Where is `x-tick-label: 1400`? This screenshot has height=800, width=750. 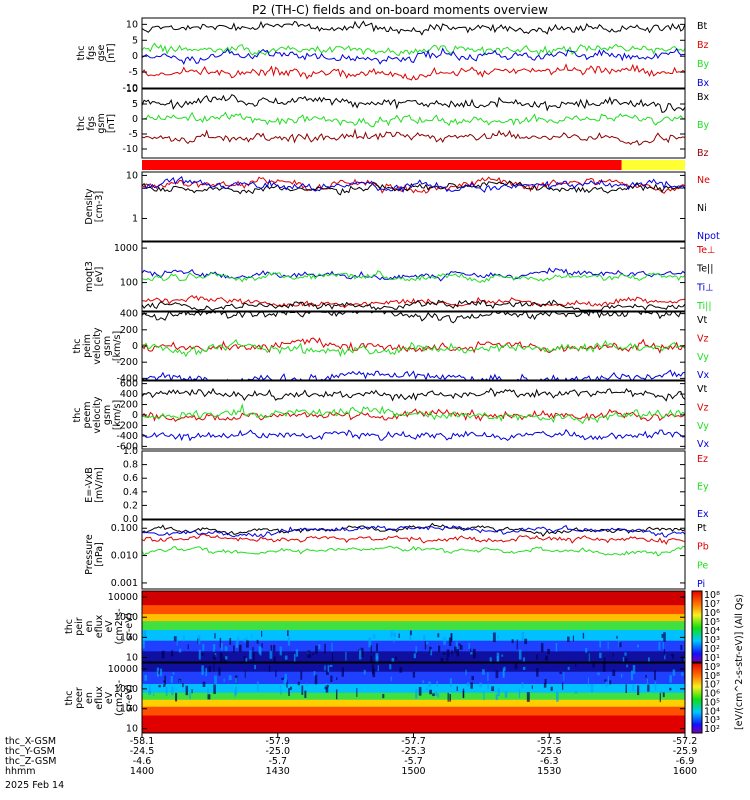 x-tick-label: 1400 is located at coordinates (142, 771).